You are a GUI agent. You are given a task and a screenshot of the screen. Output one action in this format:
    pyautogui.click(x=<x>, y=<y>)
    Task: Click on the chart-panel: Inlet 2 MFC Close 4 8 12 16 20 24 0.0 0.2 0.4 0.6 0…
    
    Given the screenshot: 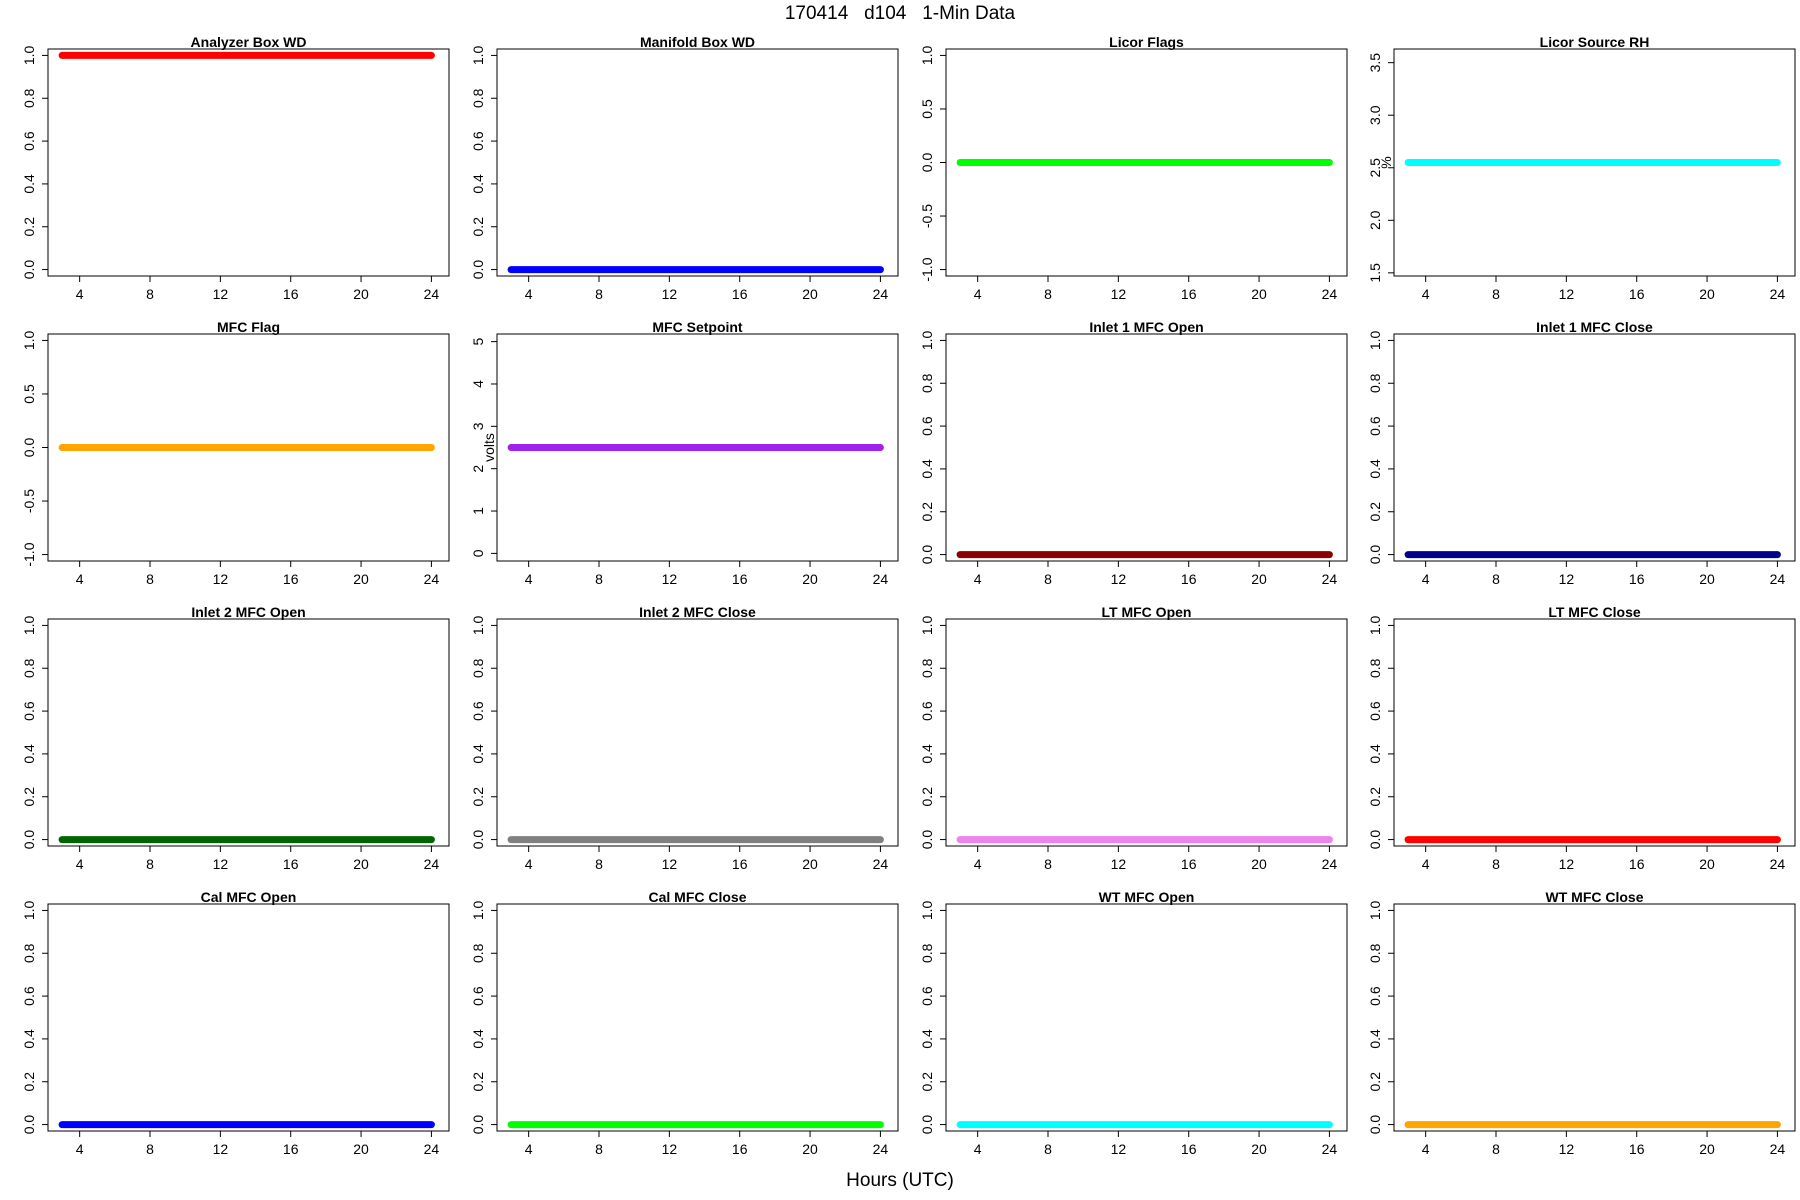 What is the action you would take?
    pyautogui.click(x=684, y=738)
    